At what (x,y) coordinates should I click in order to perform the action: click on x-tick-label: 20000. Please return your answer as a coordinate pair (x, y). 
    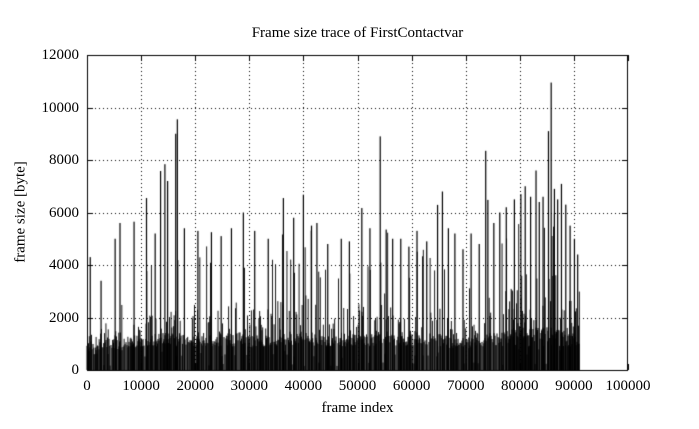
    Looking at the image, I should click on (195, 386).